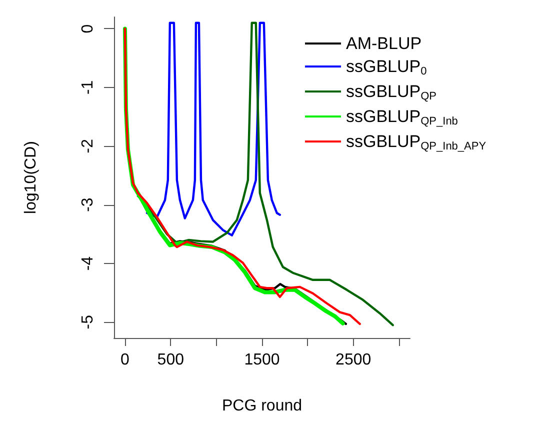  Describe the element at coordinates (384, 43) in the screenshot. I see `legend-label: AM-BLUP` at that location.